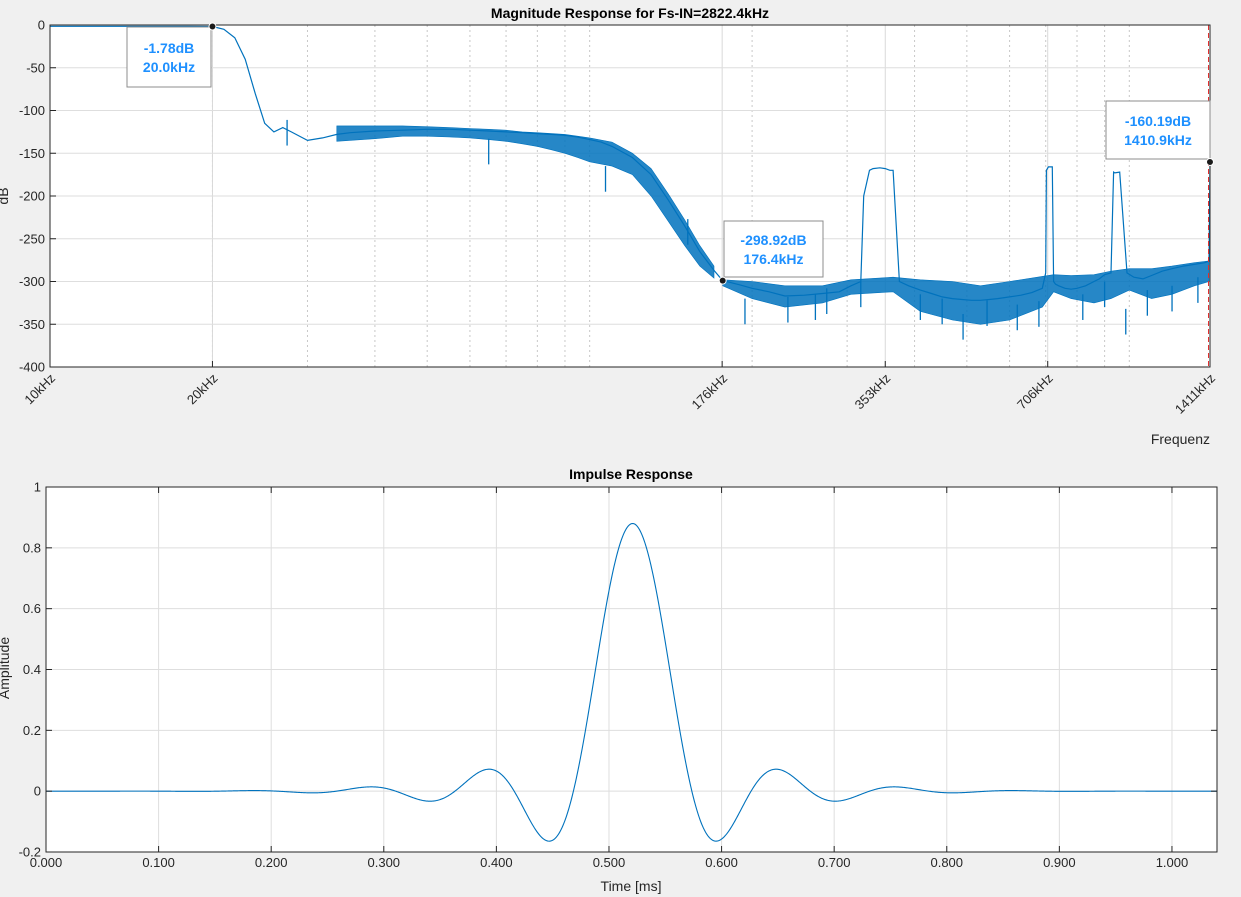  What do you see at coordinates (37, 487) in the screenshot?
I see `y-tick-label: 1` at bounding box center [37, 487].